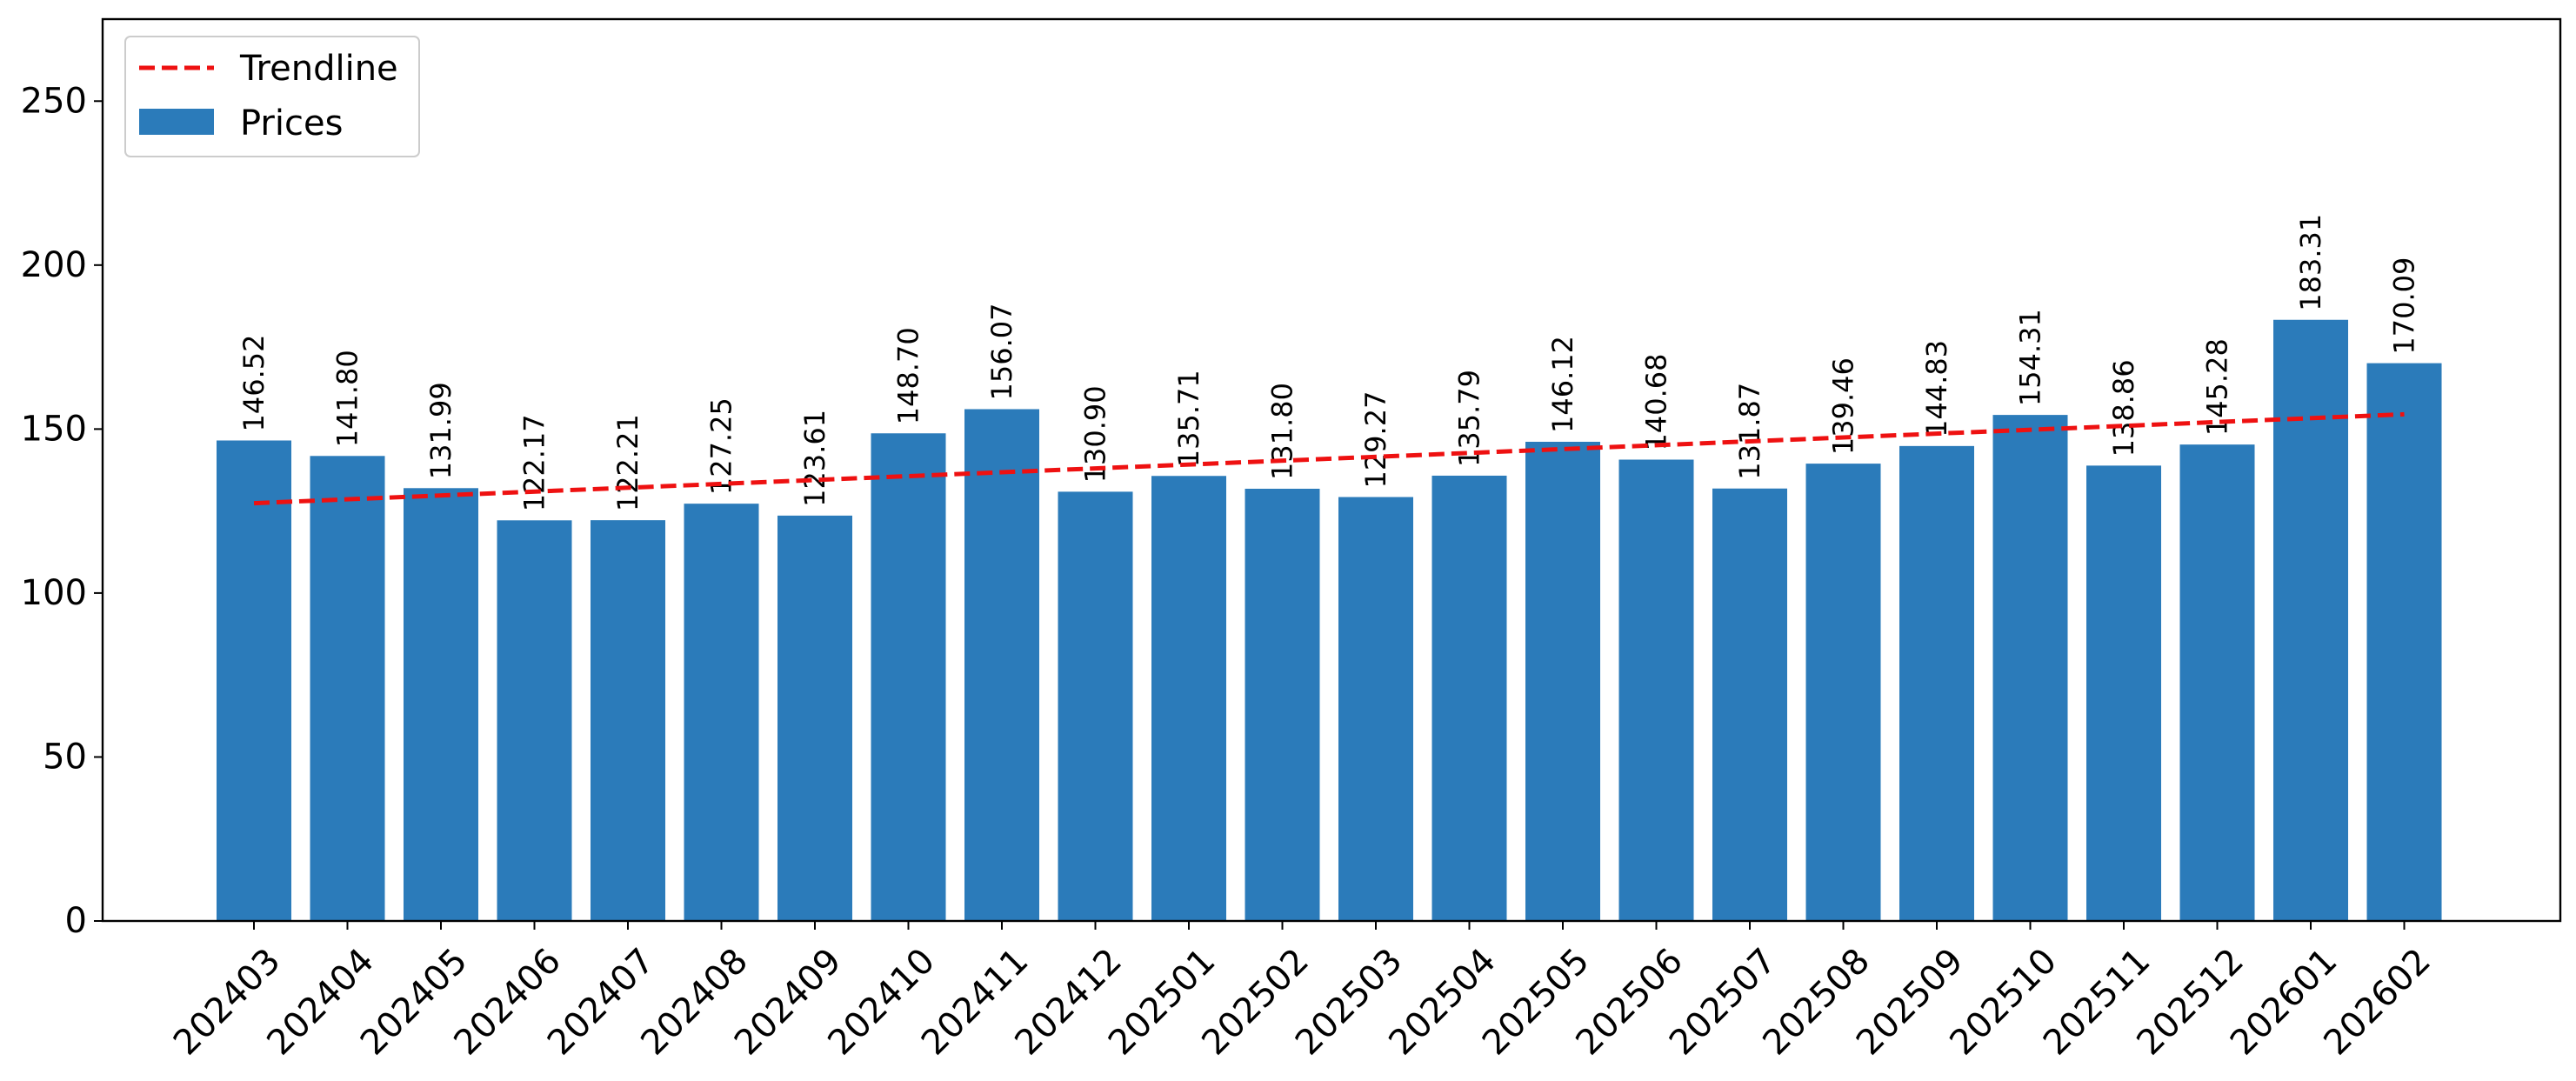 This screenshot has height=1081, width=2576. Describe the element at coordinates (534, 463) in the screenshot. I see `bar-value-label: 122.17` at that location.